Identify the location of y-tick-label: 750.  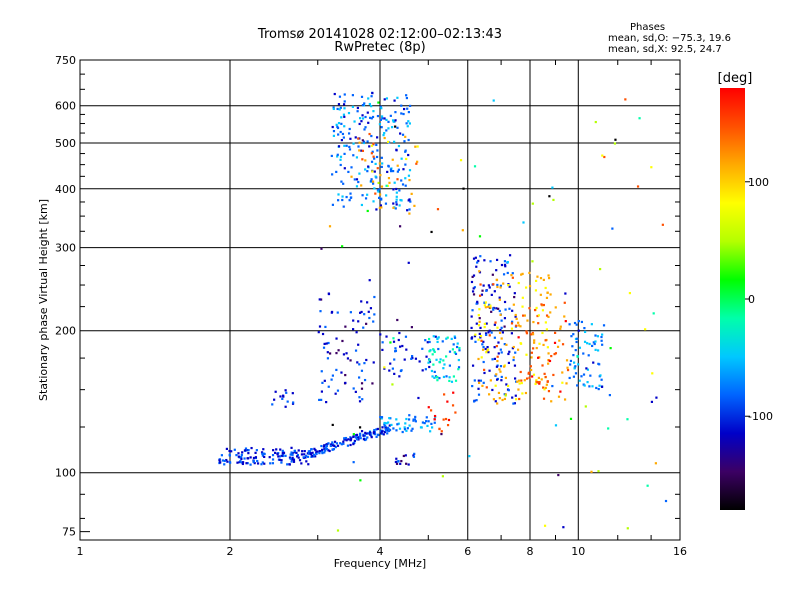
(65, 60).